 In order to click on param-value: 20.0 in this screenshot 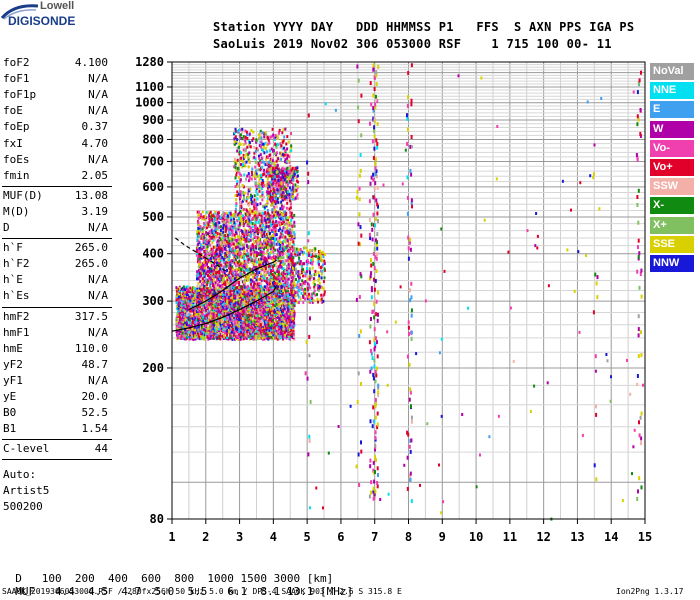, I will do `click(95, 396)`.